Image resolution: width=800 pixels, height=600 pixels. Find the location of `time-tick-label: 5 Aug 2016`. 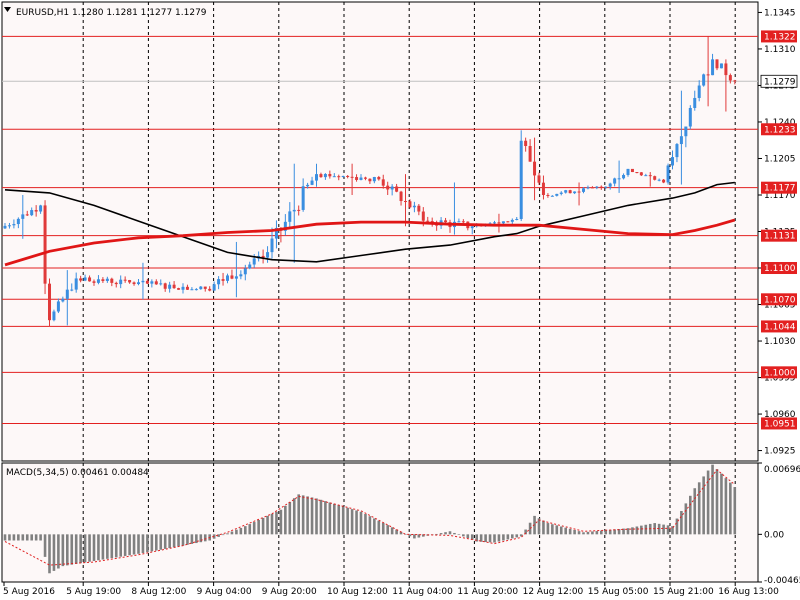

time-tick-label: 5 Aug 2016 is located at coordinates (29, 592).